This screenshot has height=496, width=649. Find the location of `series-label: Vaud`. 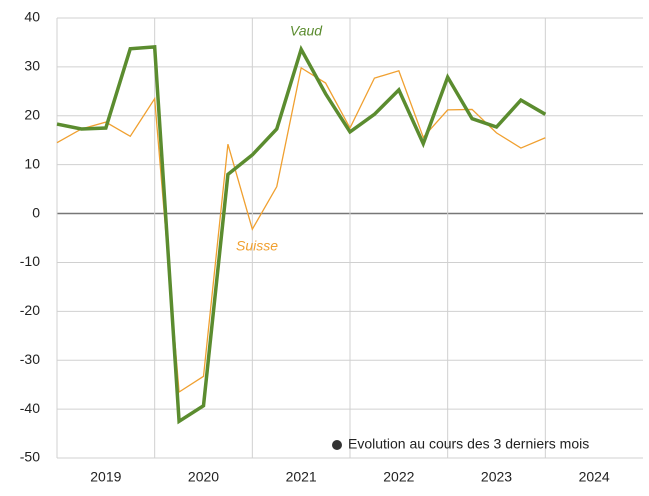

series-label: Vaud is located at coordinates (306, 31).